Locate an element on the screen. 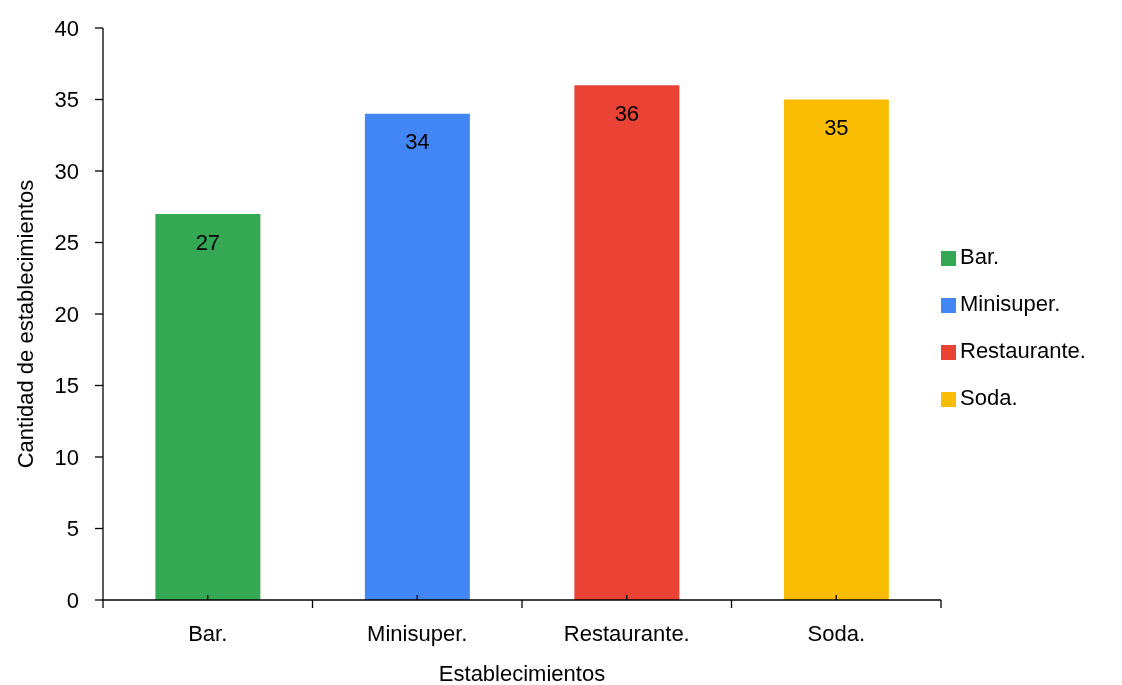 Image resolution: width=1122 pixels, height=685 pixels. data-label: 36 is located at coordinates (627, 113).